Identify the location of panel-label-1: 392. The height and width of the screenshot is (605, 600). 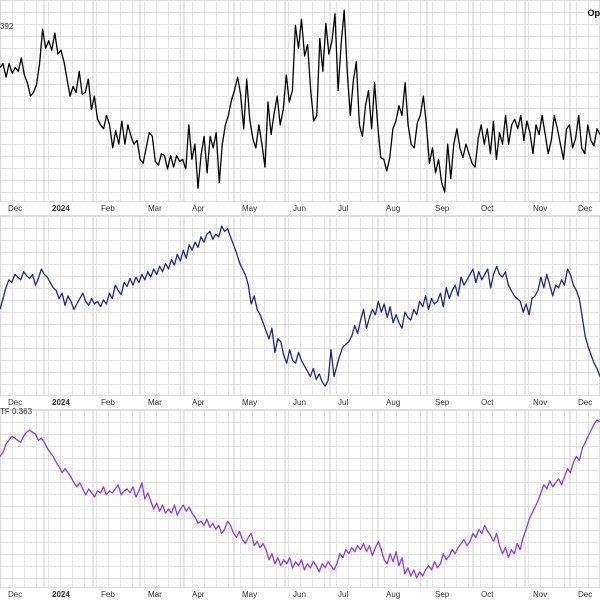
(7, 26).